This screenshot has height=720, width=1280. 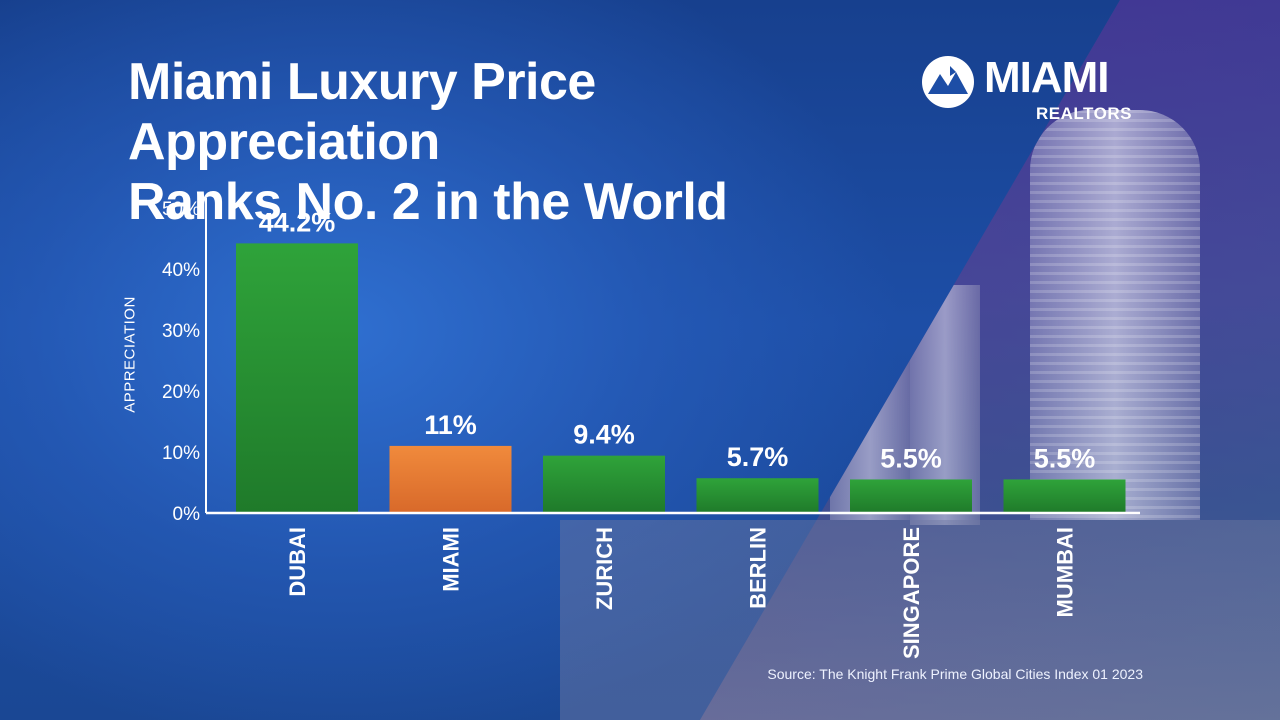 I want to click on x-tick-label-miami: MIAMI, so click(x=451, y=559).